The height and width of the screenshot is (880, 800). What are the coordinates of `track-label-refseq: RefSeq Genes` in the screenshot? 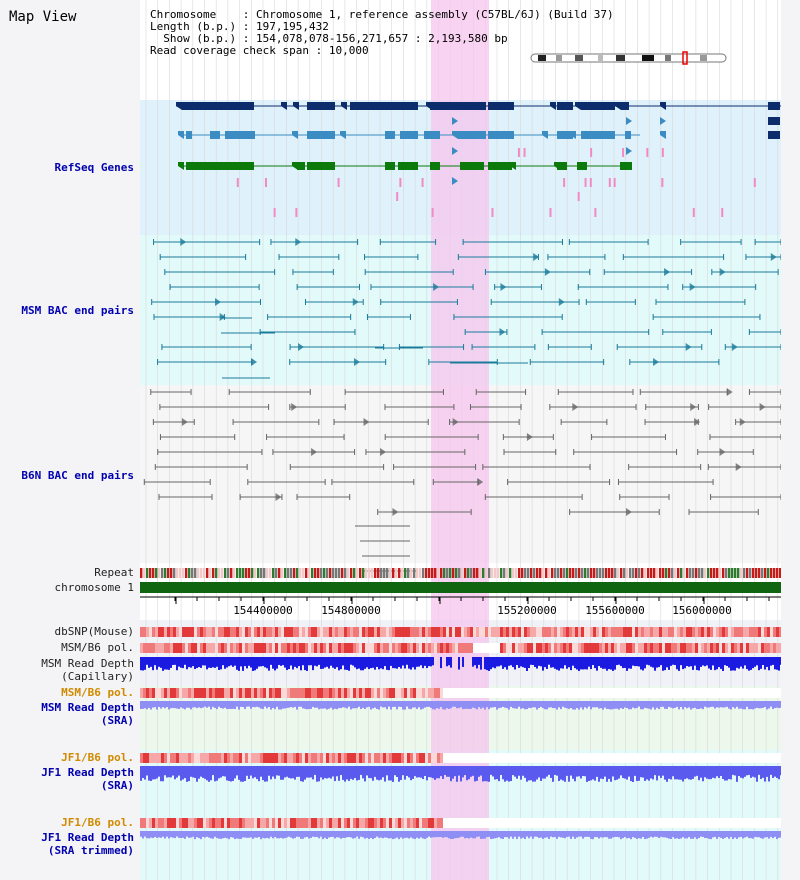 It's located at (94, 167).